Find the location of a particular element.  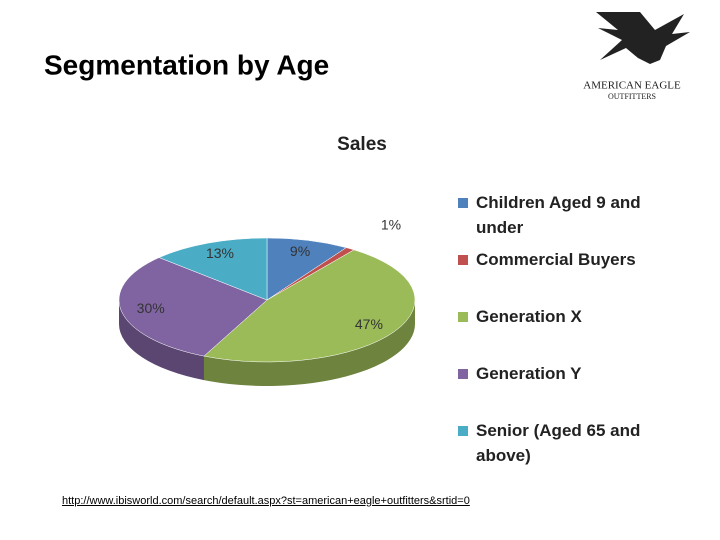

chart-title: Sales is located at coordinates (362, 144).